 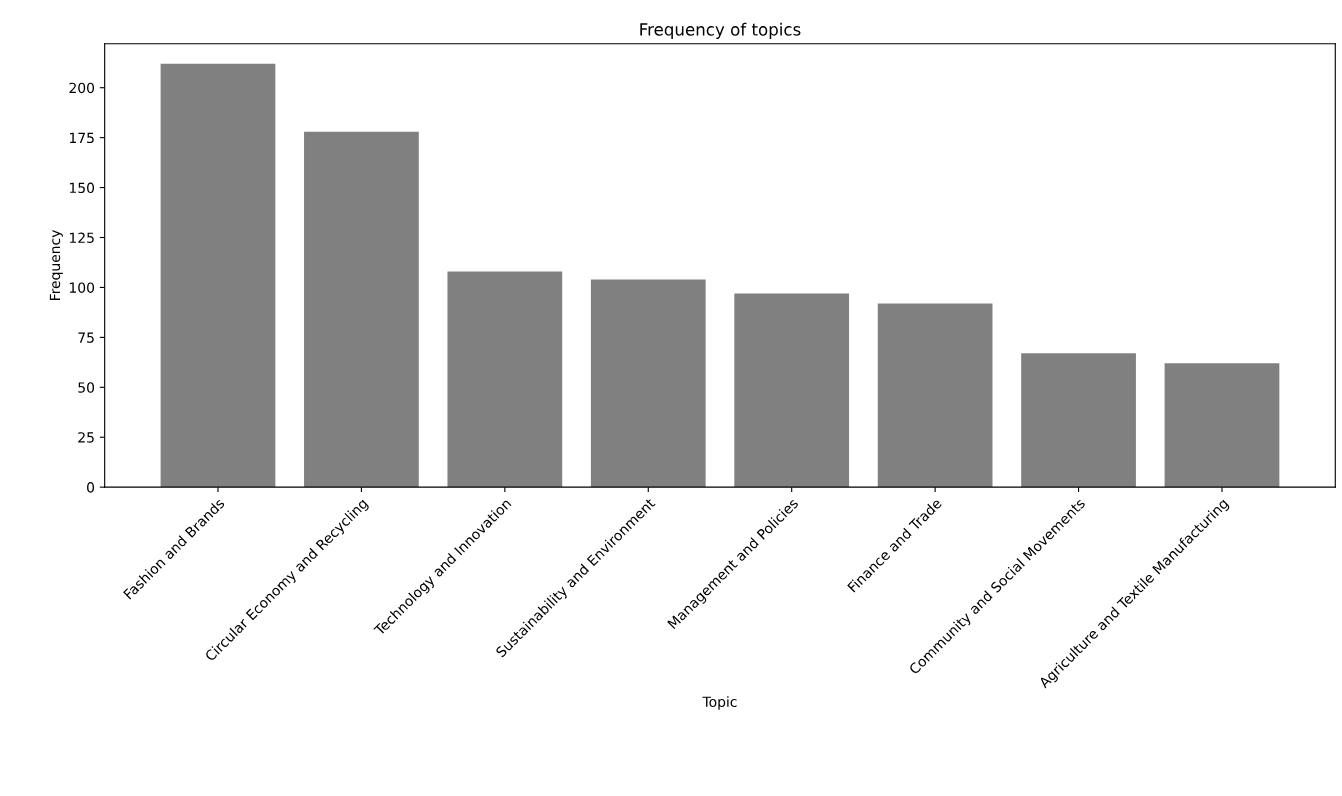 I want to click on y-tick-label: 75, so click(x=86, y=337).